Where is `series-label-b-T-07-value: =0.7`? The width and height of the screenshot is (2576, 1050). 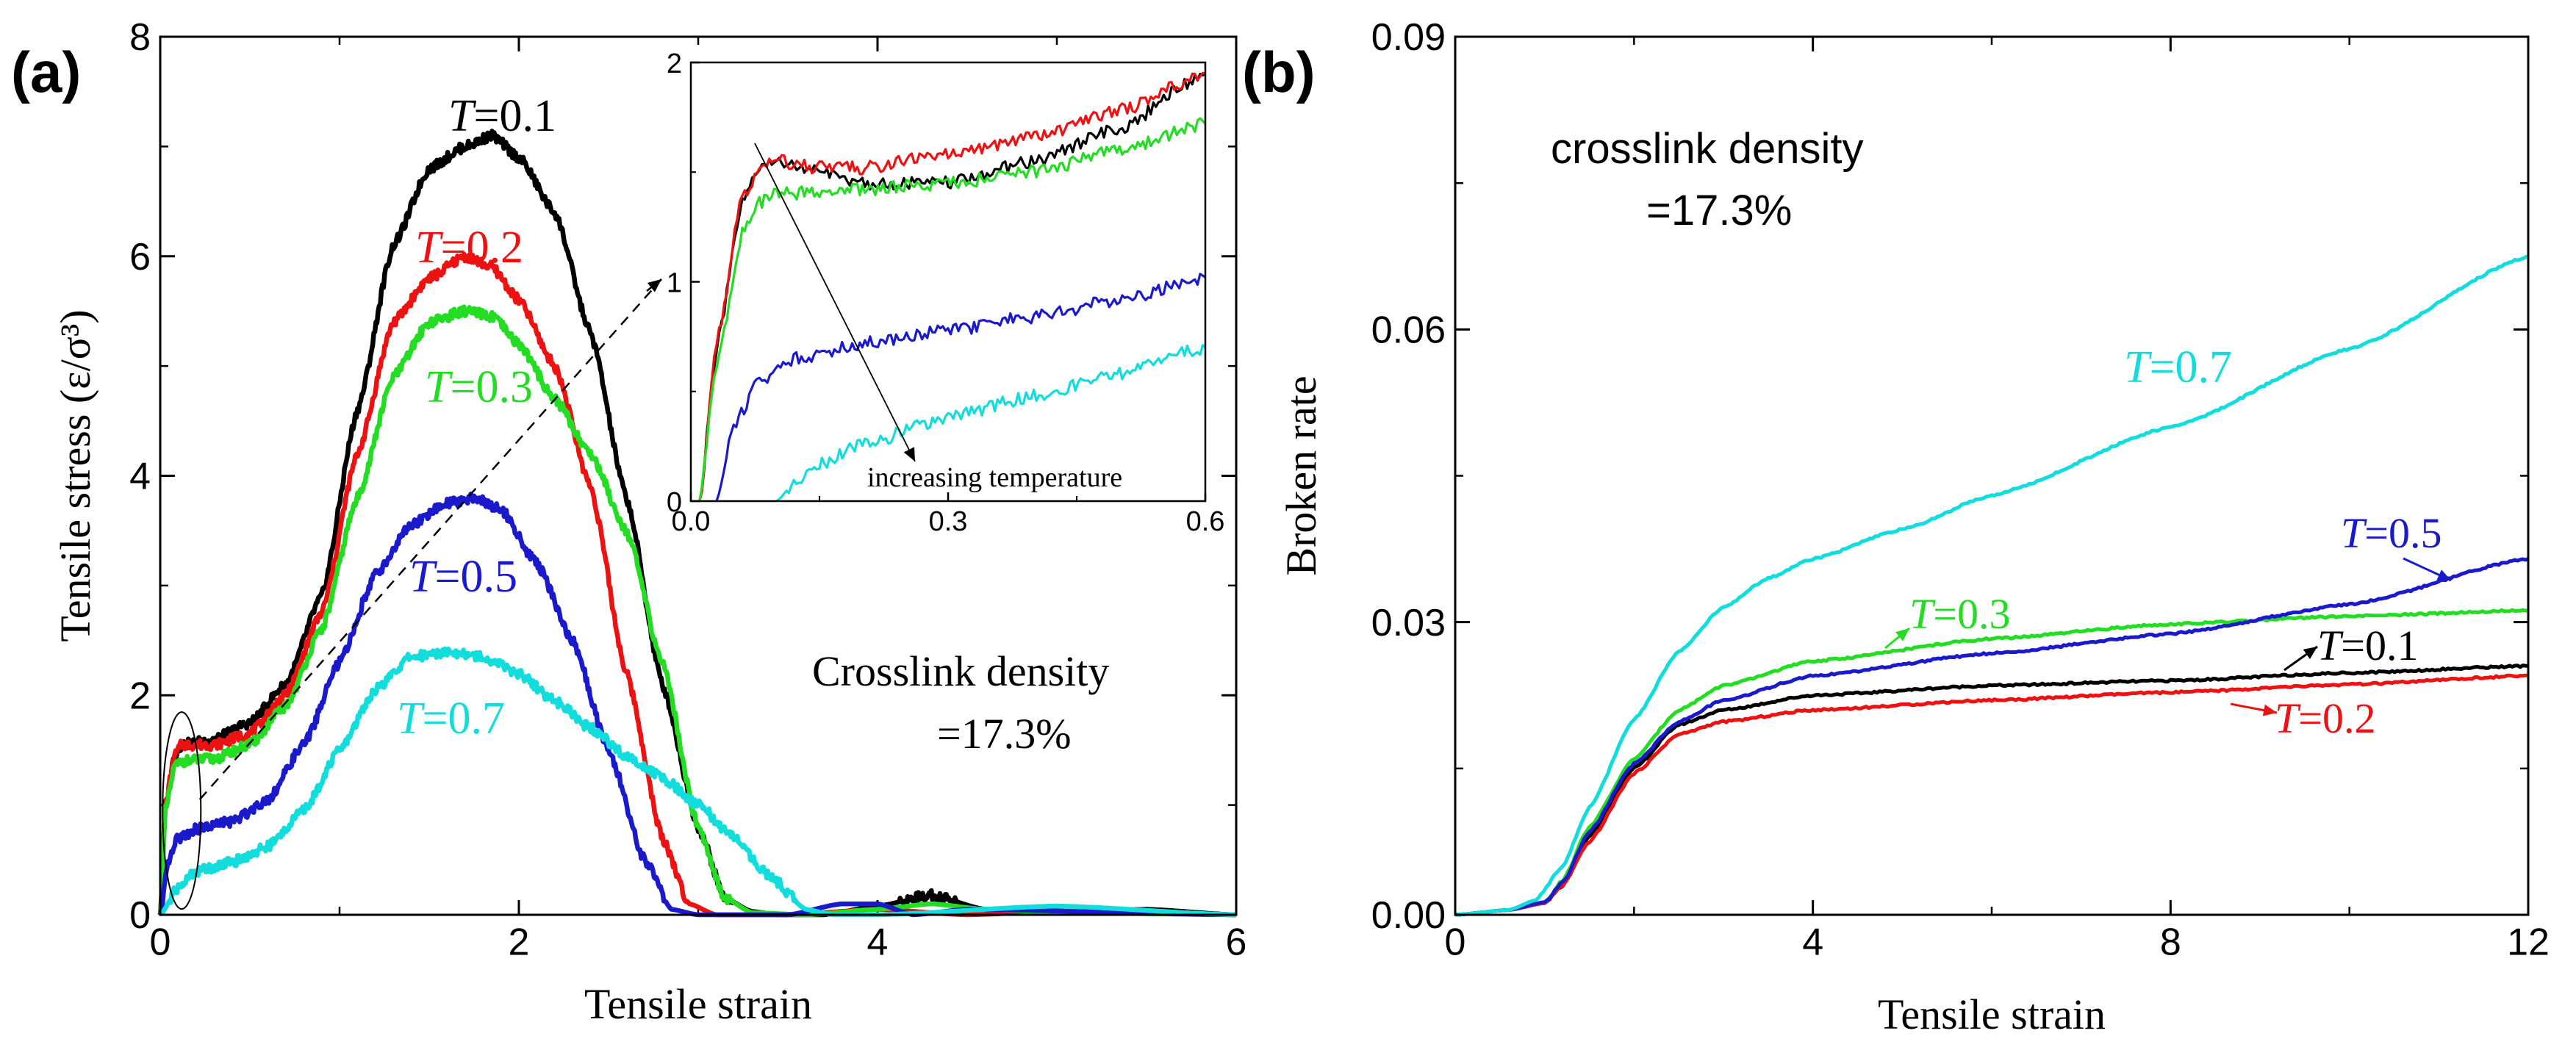 series-label-b-T-07-value: =0.7 is located at coordinates (2190, 367).